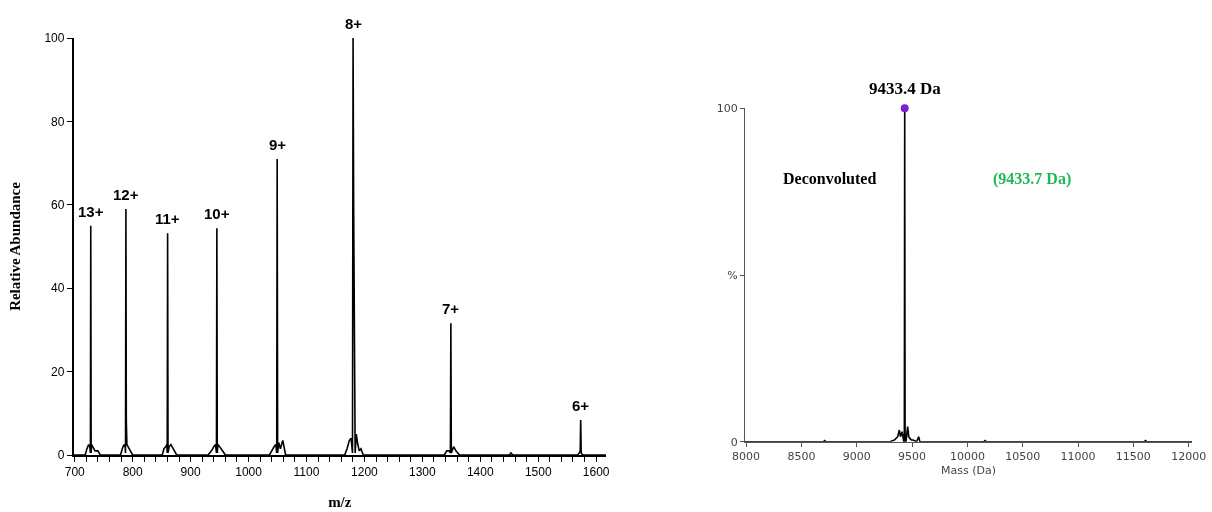 The height and width of the screenshot is (512, 1212). Describe the element at coordinates (278, 144) in the screenshot. I see `annotation: 9+` at that location.